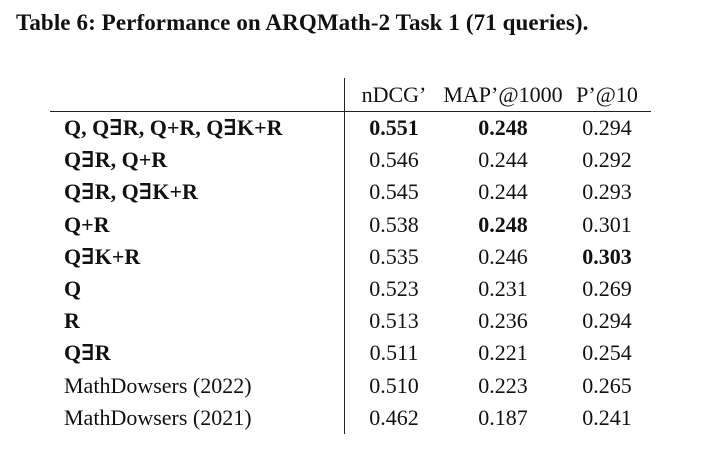 Image resolution: width=702 pixels, height=456 pixels. Describe the element at coordinates (394, 192) in the screenshot. I see `ndcg-cell: 0.545` at that location.